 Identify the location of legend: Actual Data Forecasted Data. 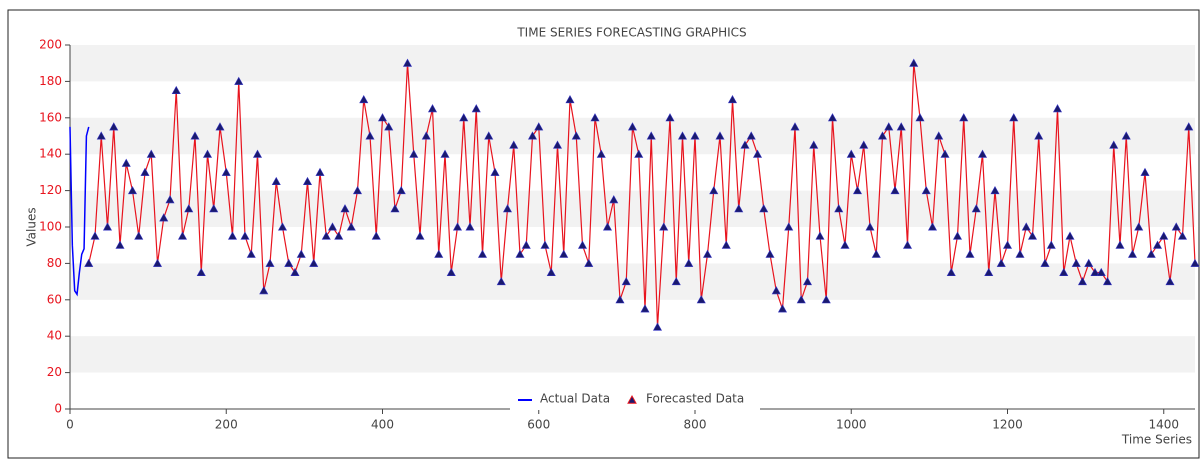
(635, 399).